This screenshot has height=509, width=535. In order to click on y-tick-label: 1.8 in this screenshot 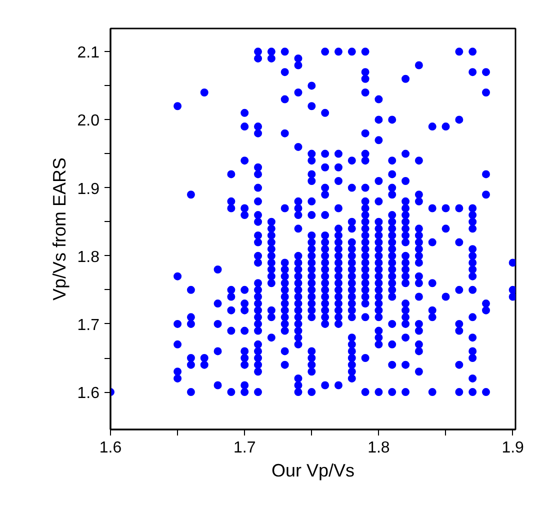, I will do `click(88, 257)`.